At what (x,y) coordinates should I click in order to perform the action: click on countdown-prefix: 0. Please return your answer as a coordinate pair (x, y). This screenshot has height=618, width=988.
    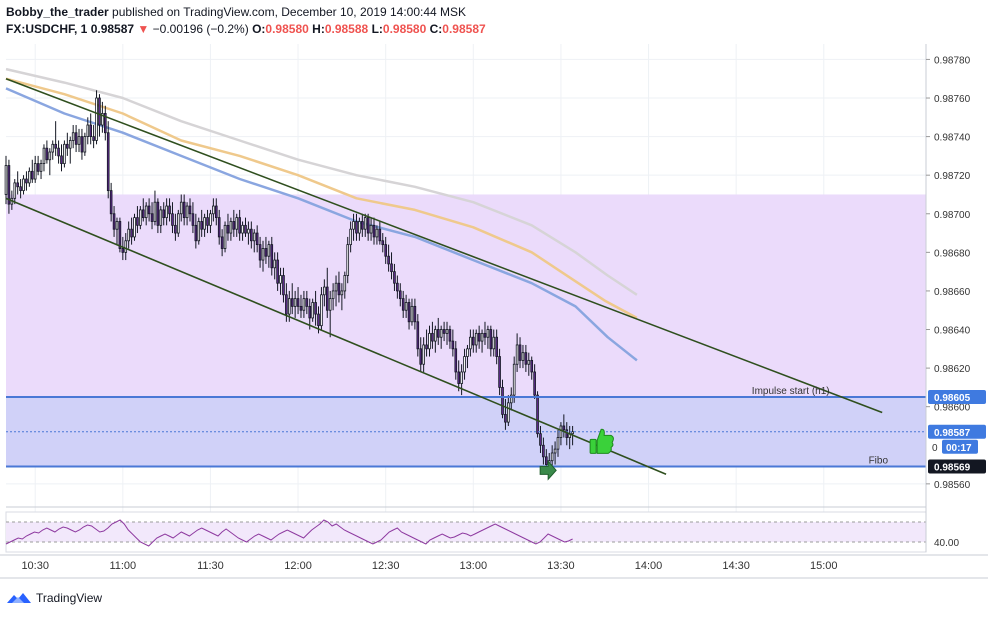
    Looking at the image, I should click on (935, 448).